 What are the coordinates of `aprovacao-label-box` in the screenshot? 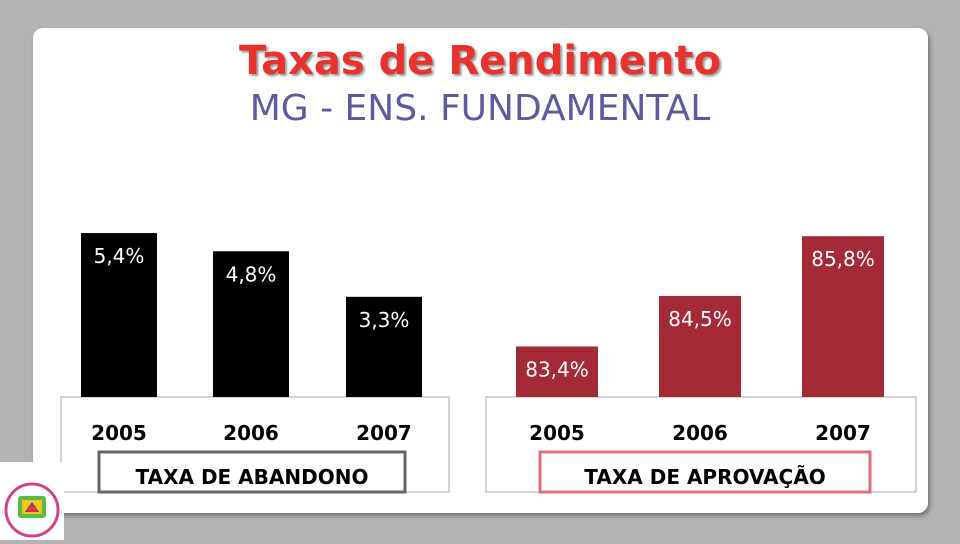 It's located at (705, 472).